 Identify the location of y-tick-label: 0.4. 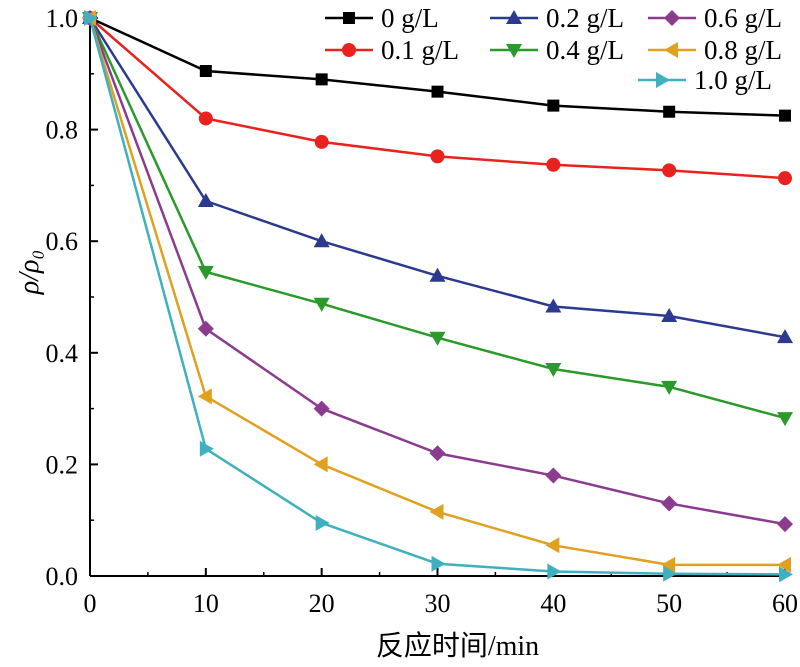
(62, 353).